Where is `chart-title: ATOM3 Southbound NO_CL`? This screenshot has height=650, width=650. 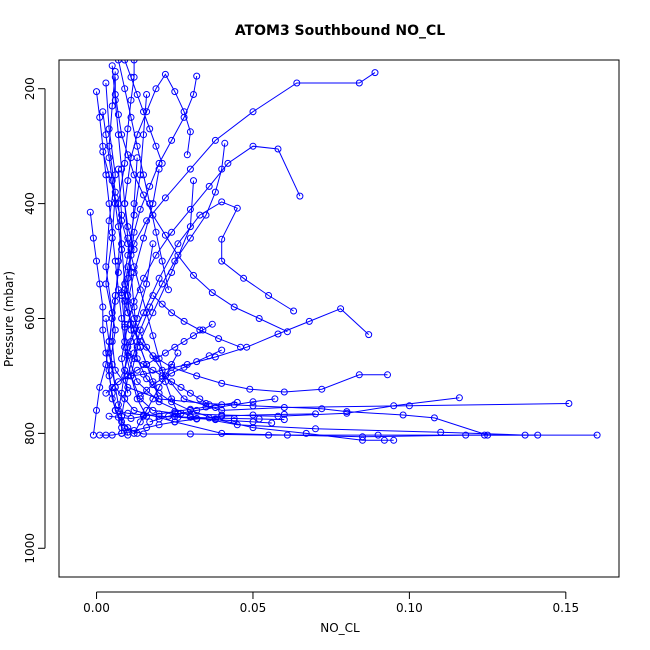
chart-title: ATOM3 Southbound NO_CL is located at coordinates (340, 31).